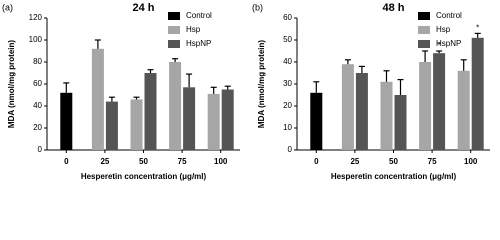 The width and height of the screenshot is (500, 240). What do you see at coordinates (36, 39) in the screenshot?
I see `y-tick-label: 100` at bounding box center [36, 39].